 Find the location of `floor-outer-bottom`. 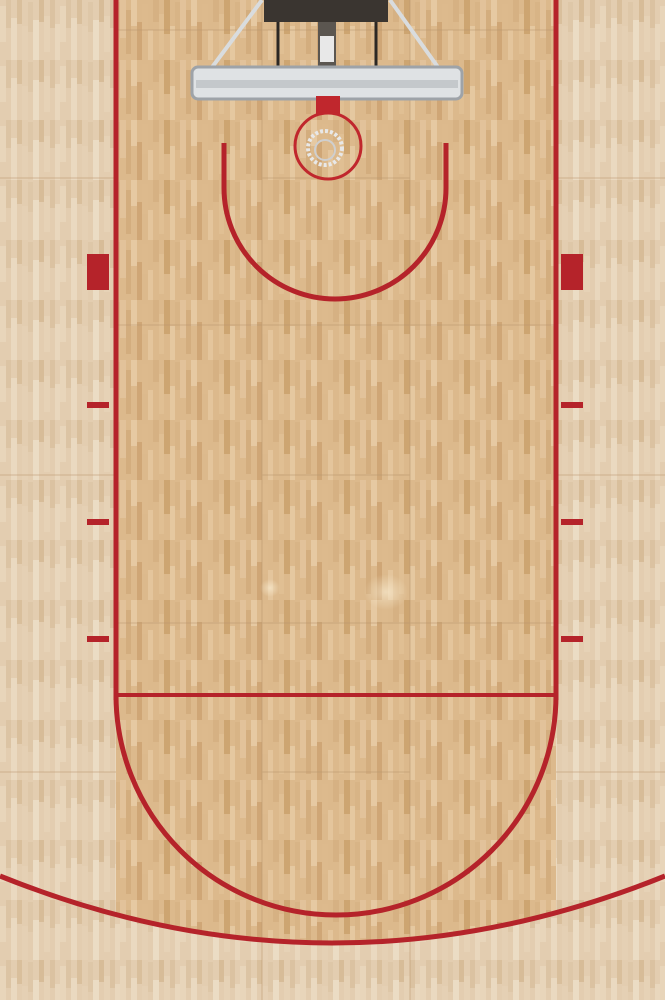

floor-outer-bottom is located at coordinates (332, 938).